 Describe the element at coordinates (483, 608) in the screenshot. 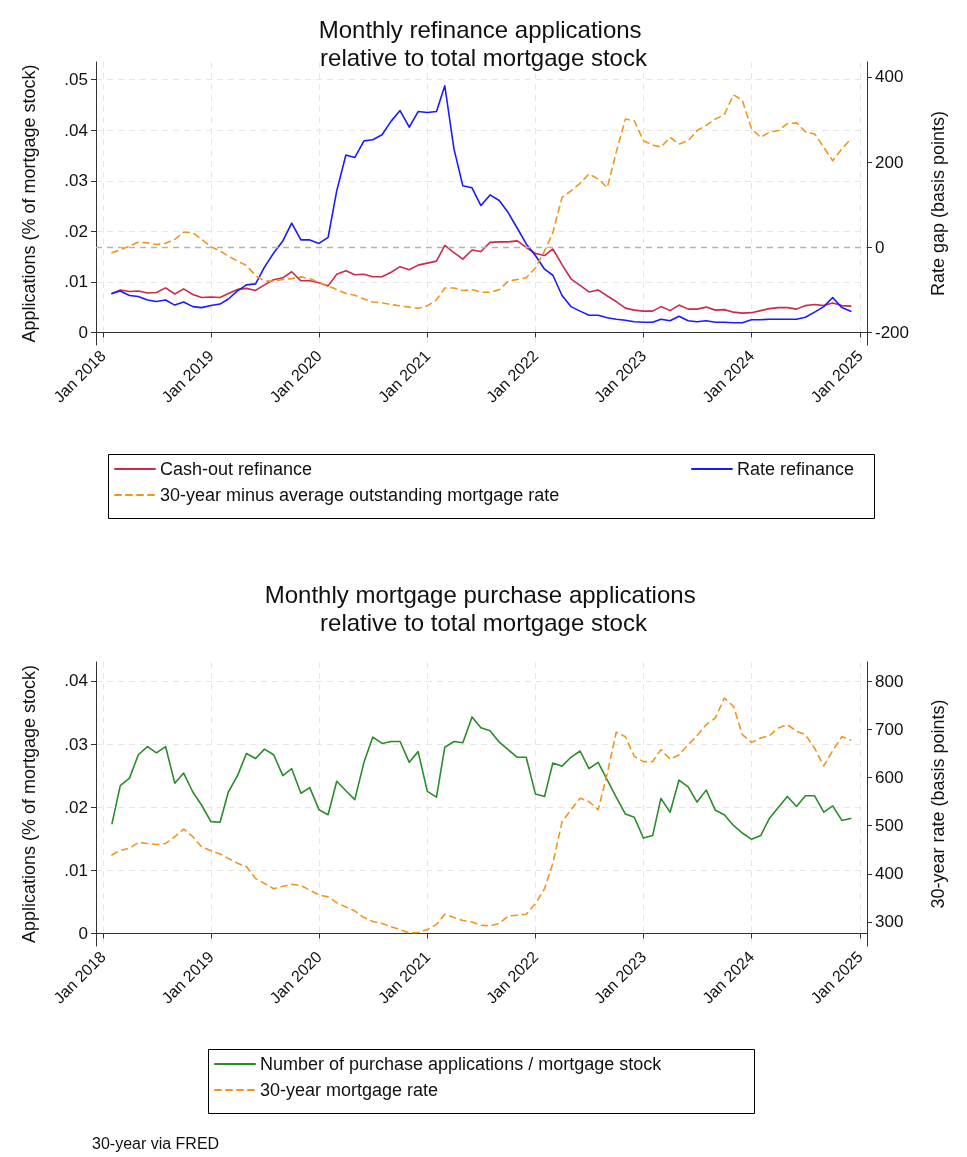

I see `chart-title: Monthly mortgage purchase applications relative to total mortgage stock` at that location.